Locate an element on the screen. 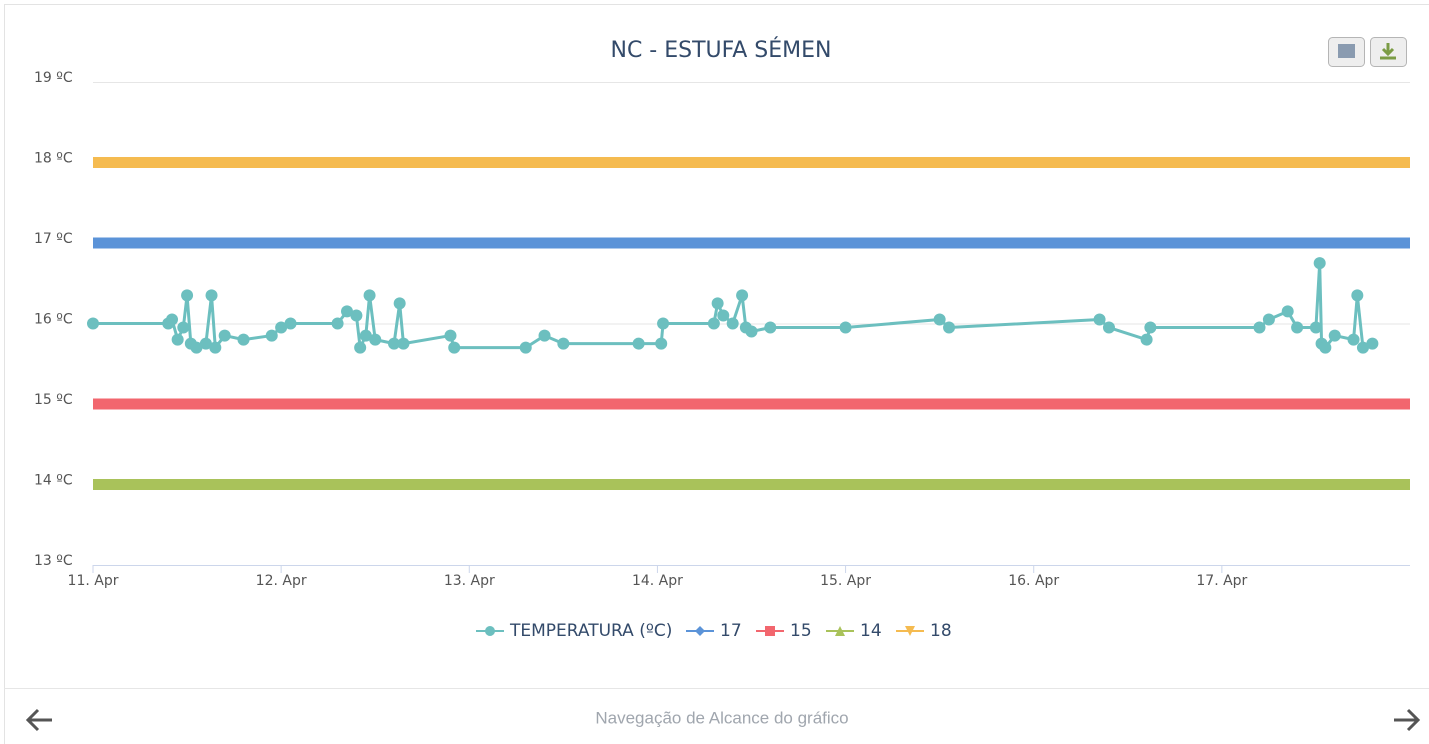 The image size is (1429, 744). legend-label: 14 is located at coordinates (871, 631).